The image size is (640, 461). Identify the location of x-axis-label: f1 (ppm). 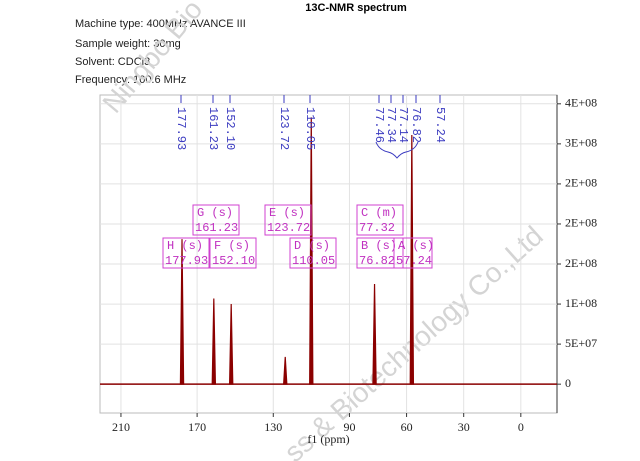
(328, 439).